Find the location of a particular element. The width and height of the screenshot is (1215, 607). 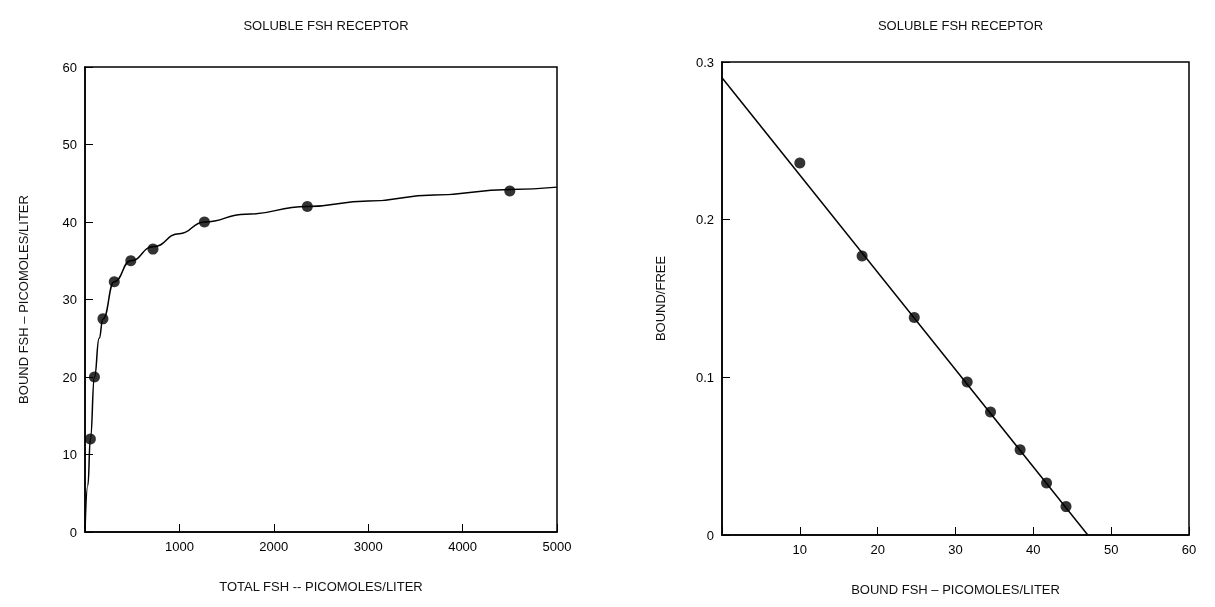

x-tick-label: 1000 is located at coordinates (179, 546).